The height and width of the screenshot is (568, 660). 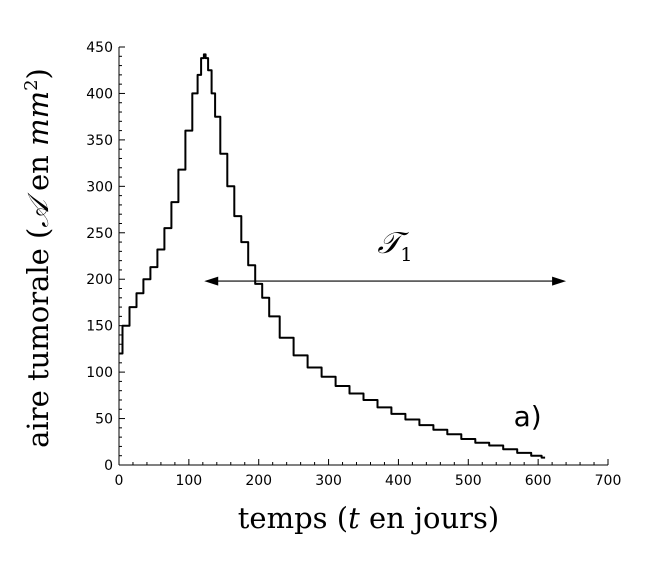 I want to click on y-axis-title: aire tumorale (𝒜 en mm2), so click(x=38, y=258).